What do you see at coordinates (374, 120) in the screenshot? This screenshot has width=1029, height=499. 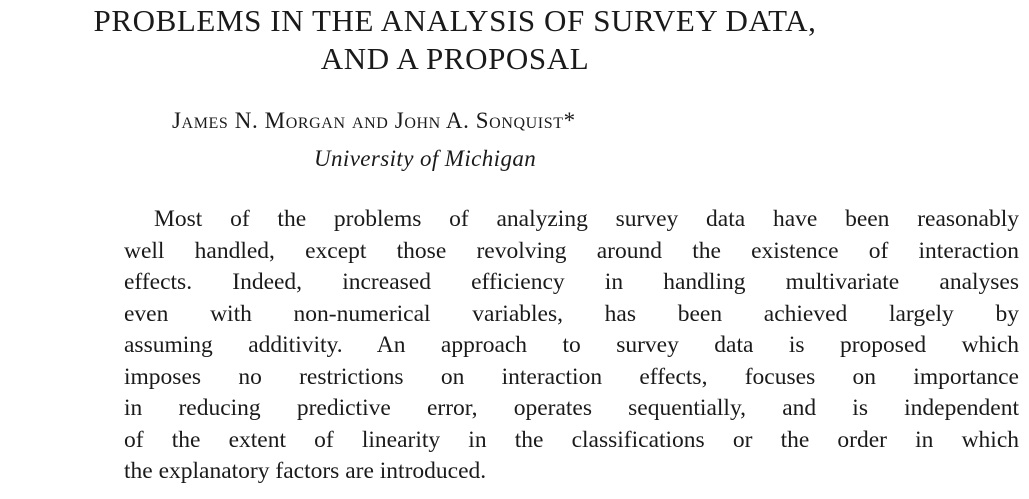 I see `author-line: James N. Morgan and John A. Sonquist*` at bounding box center [374, 120].